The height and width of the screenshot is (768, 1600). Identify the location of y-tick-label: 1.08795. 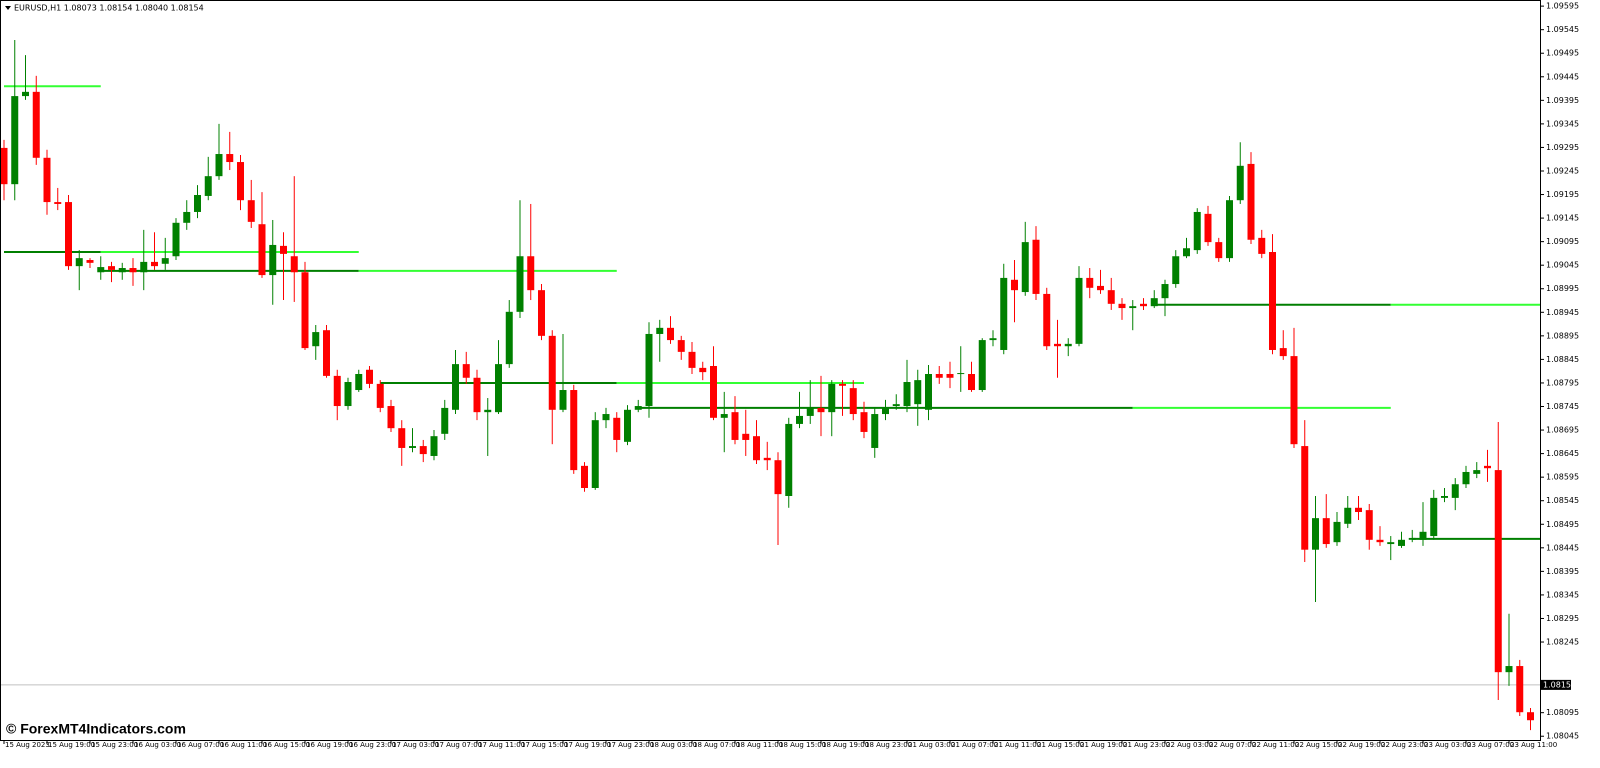
(1562, 382).